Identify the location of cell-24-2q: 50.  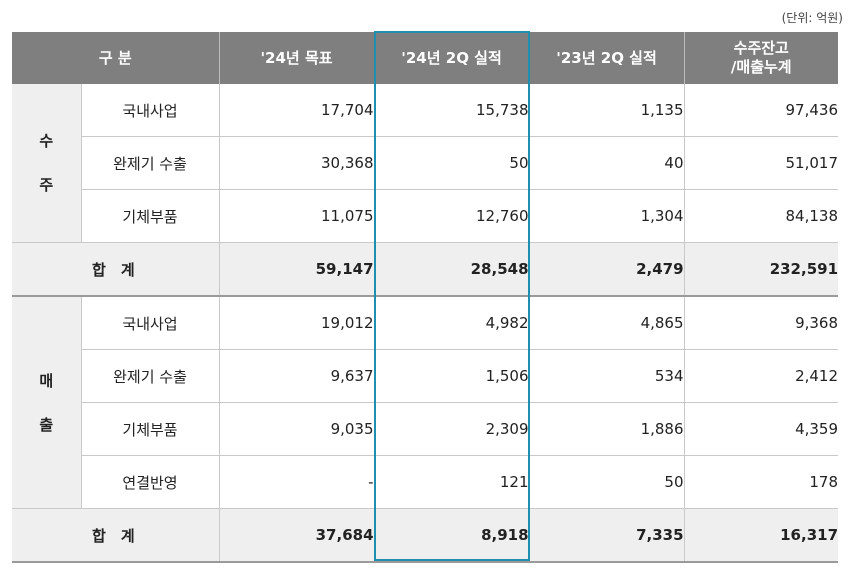
(451, 163).